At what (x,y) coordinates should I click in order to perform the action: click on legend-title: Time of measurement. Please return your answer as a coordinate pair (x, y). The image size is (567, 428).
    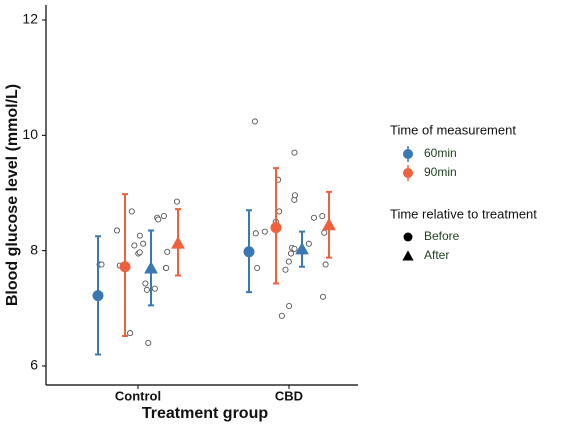
    Looking at the image, I should click on (453, 129).